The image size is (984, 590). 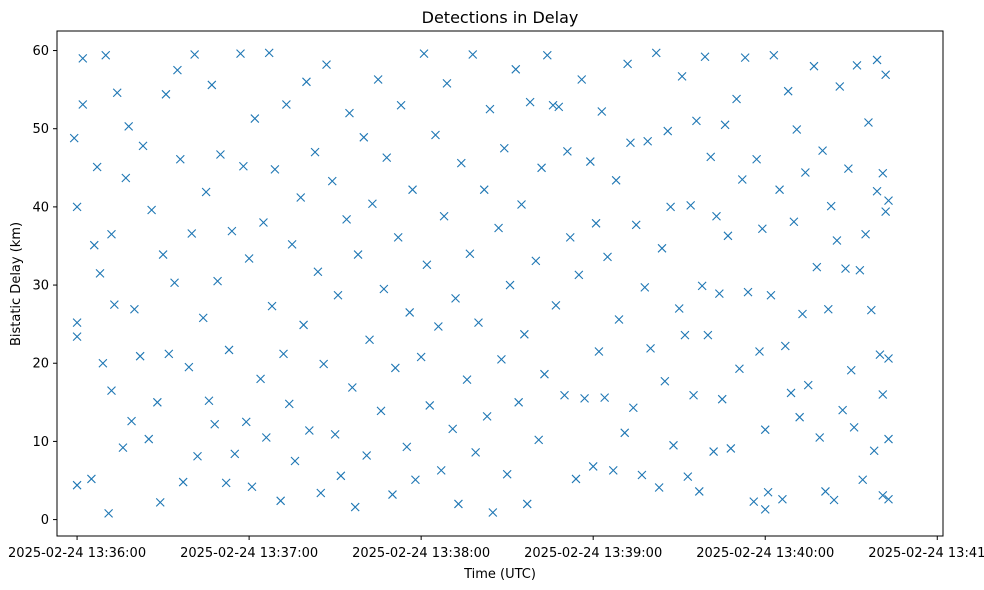 I want to click on y-tick-label: 20, so click(x=40, y=364).